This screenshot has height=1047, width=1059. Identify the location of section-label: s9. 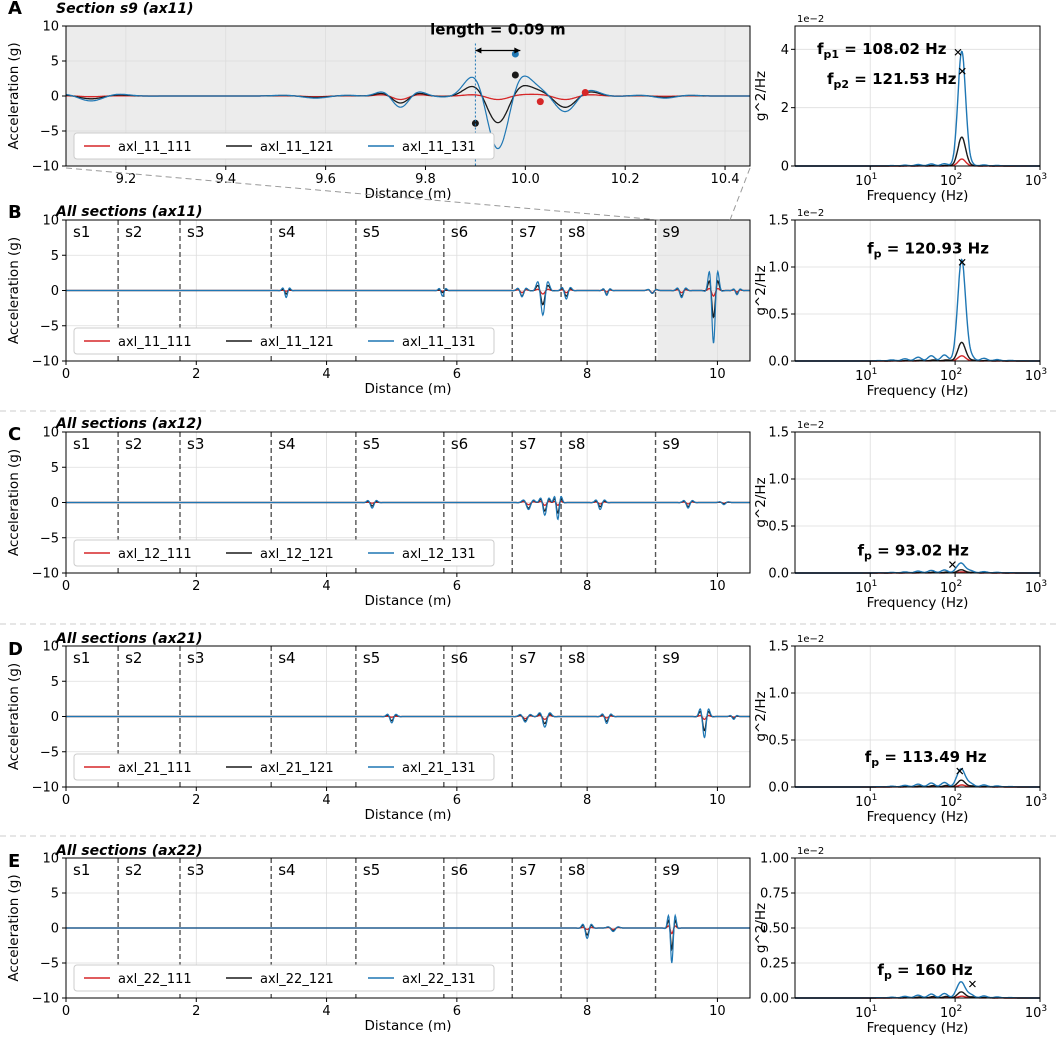
(671, 658).